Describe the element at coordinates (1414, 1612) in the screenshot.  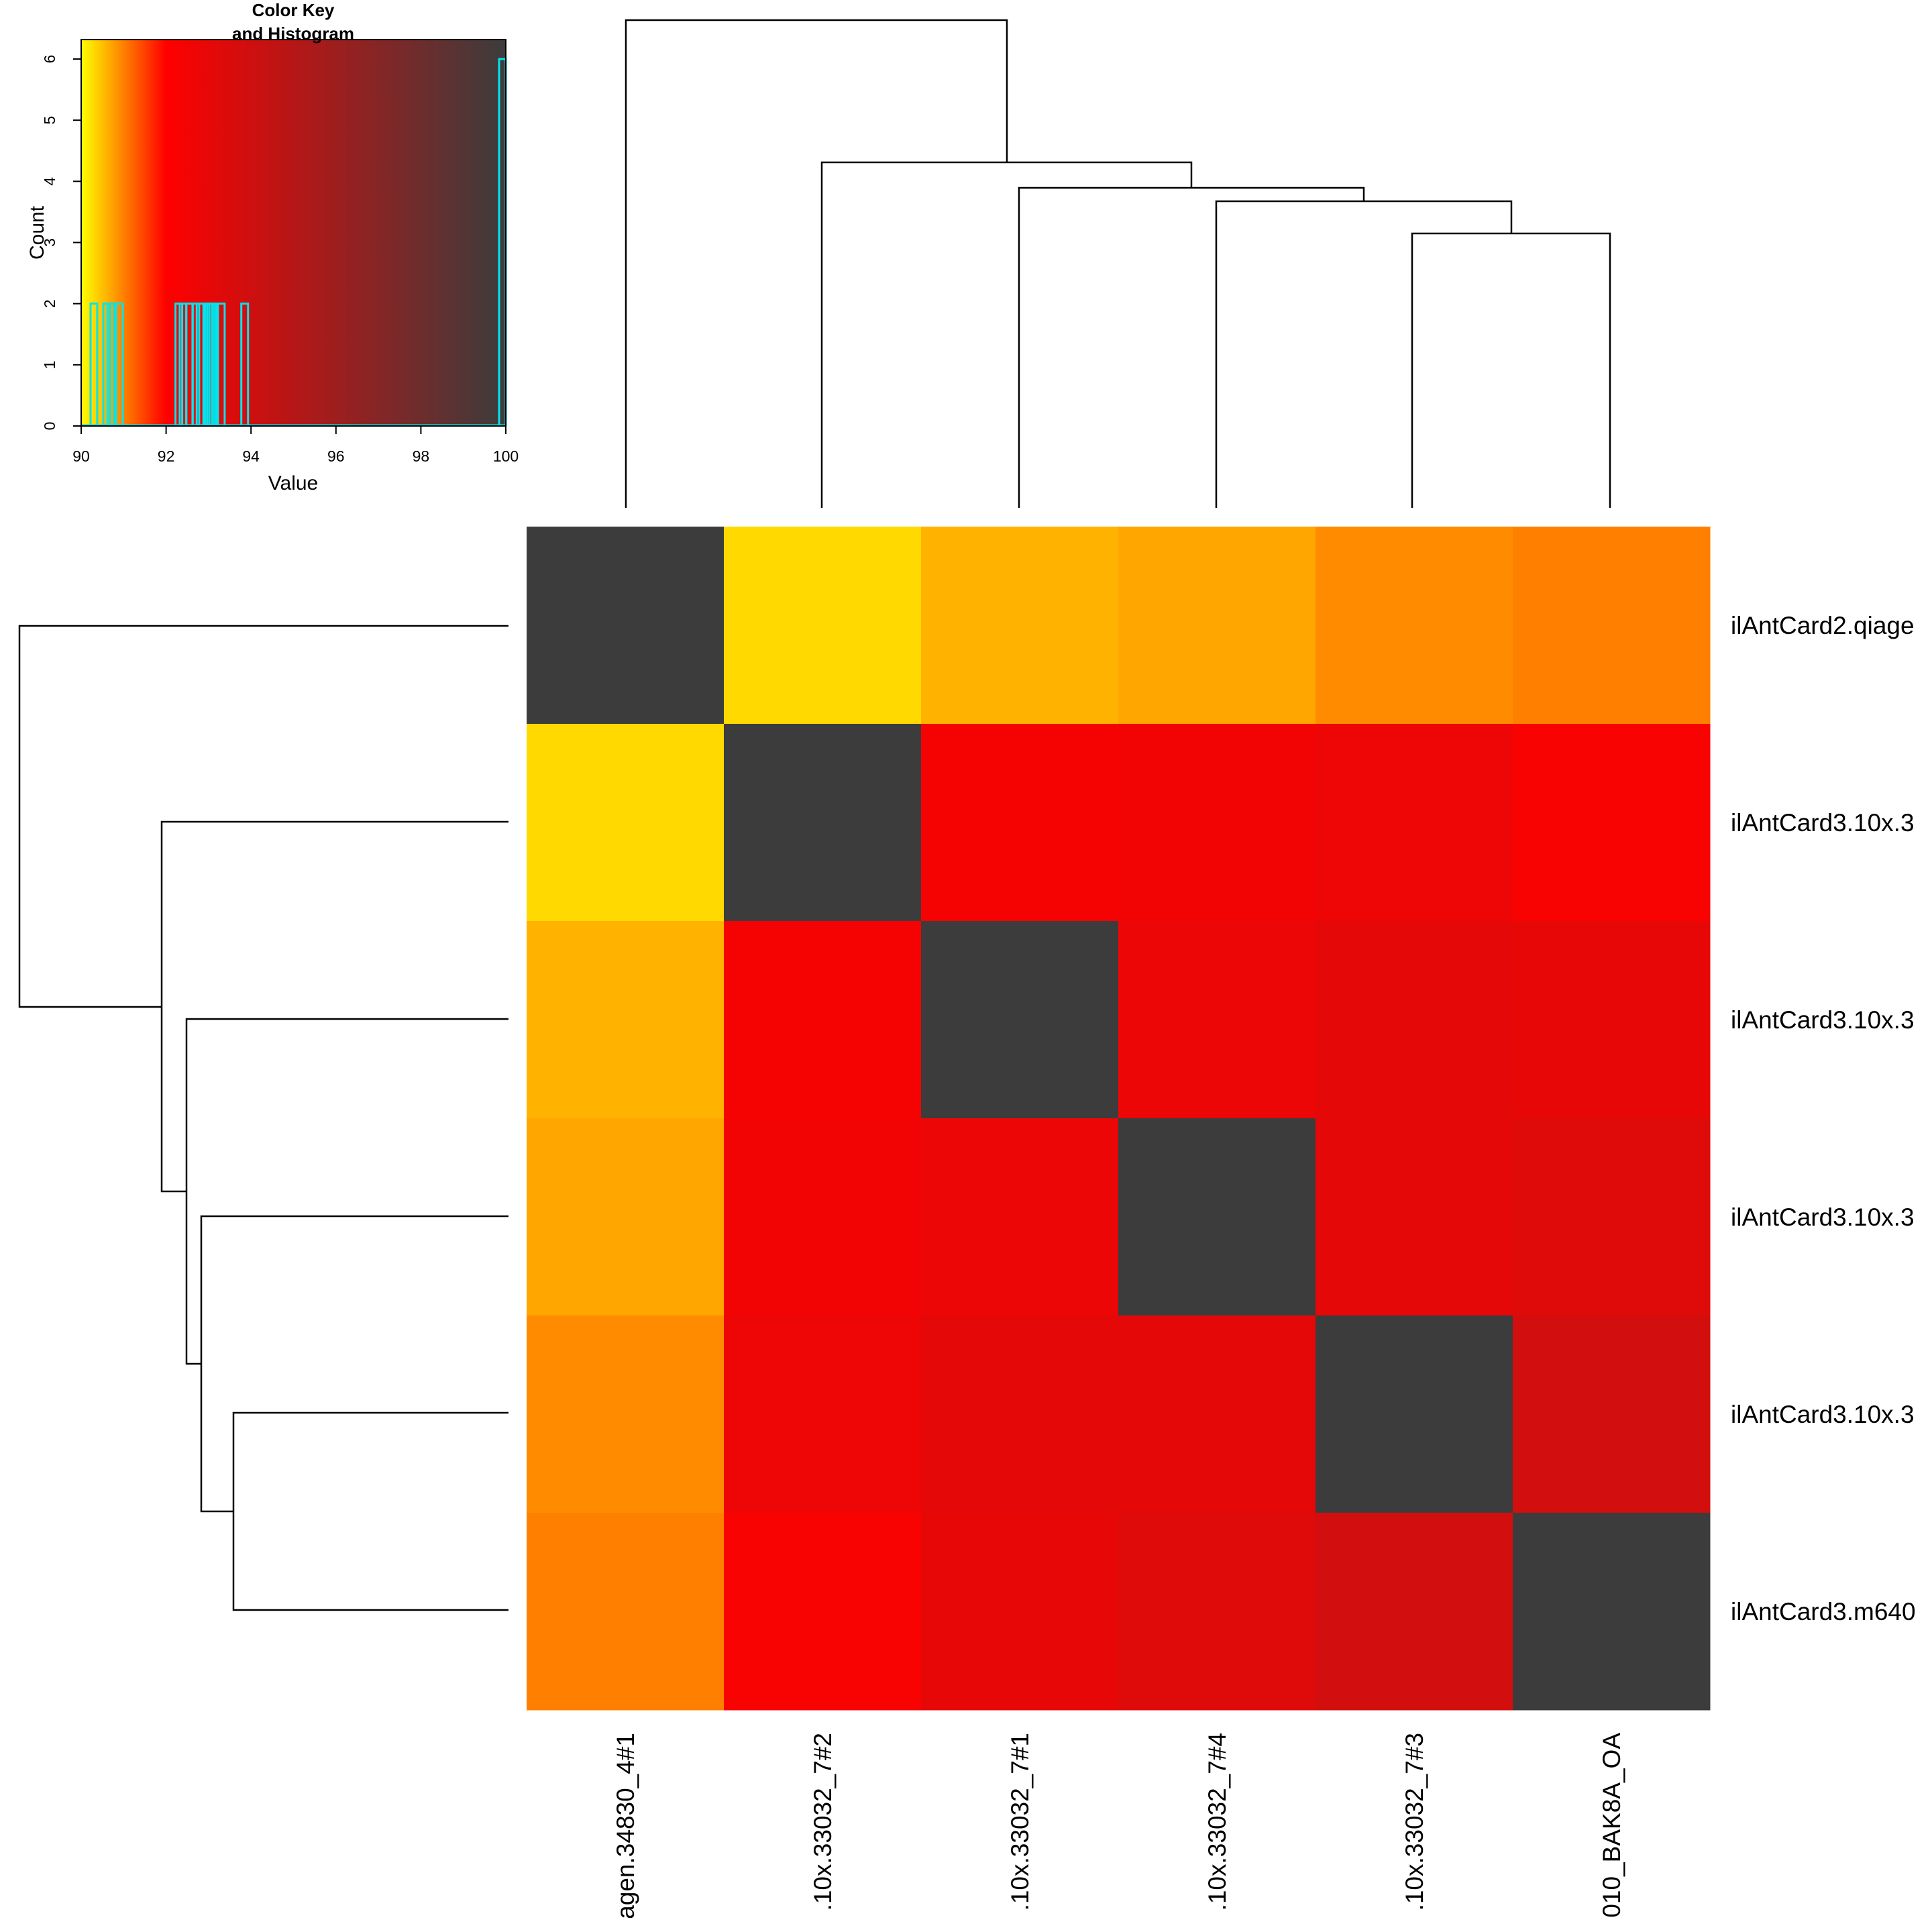
I see `heatmap-cell-r6-c5` at that location.